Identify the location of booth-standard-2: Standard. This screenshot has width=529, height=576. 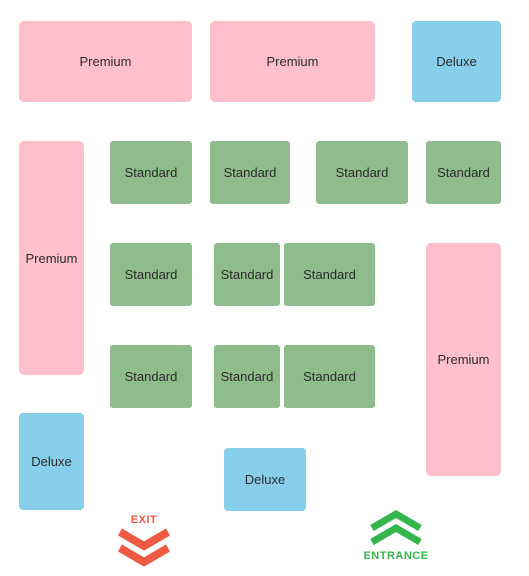
(250, 172).